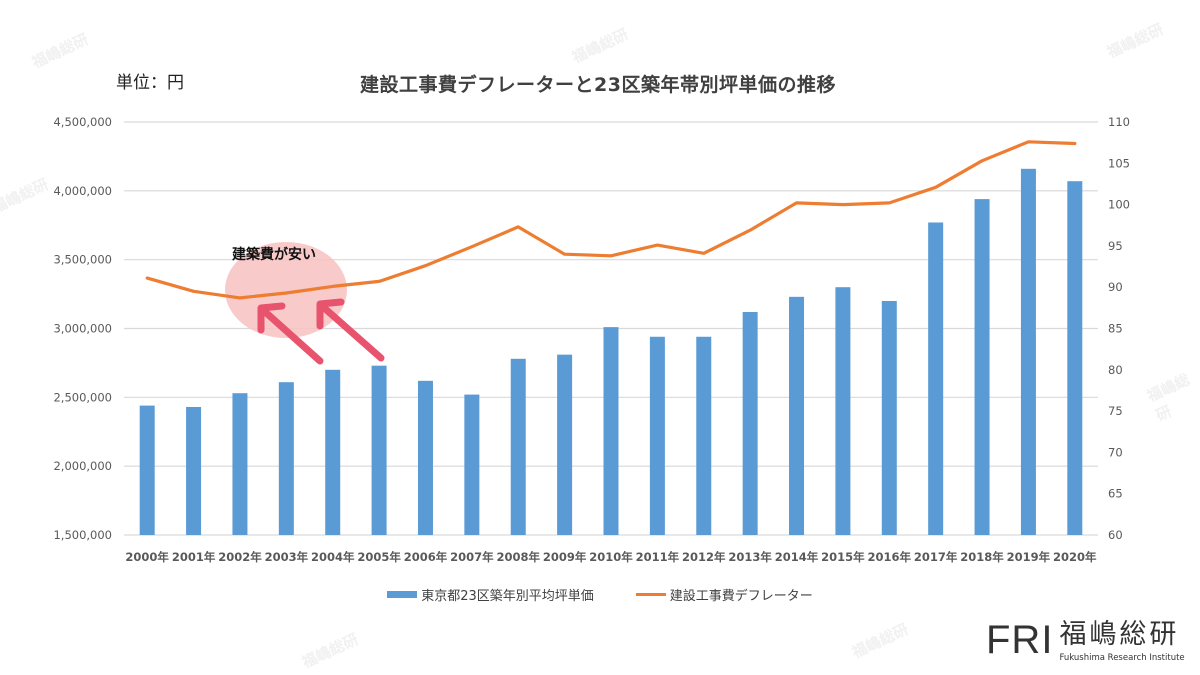  Describe the element at coordinates (1020, 640) in the screenshot. I see `logo-mark: FRI` at that location.